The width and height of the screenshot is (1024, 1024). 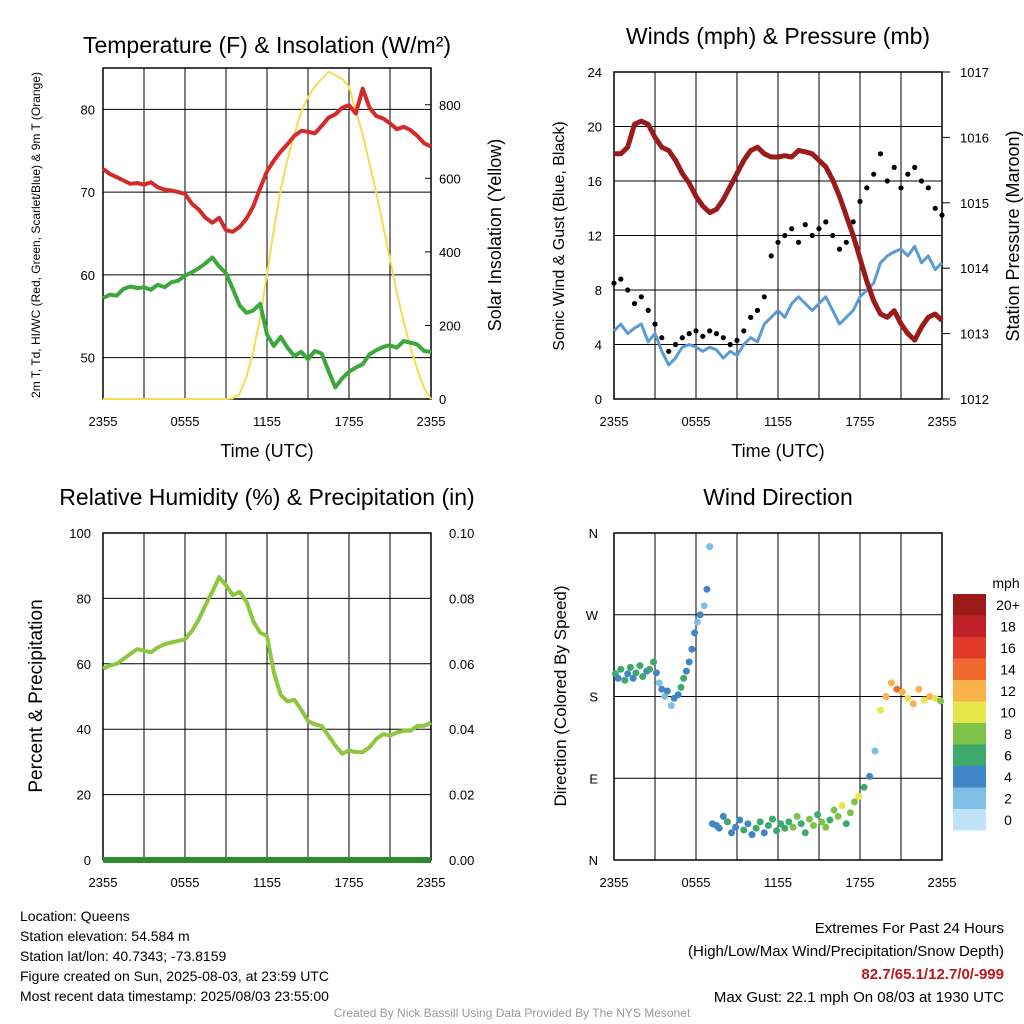 What do you see at coordinates (266, 160) in the screenshot?
I see `temperature-line` at bounding box center [266, 160].